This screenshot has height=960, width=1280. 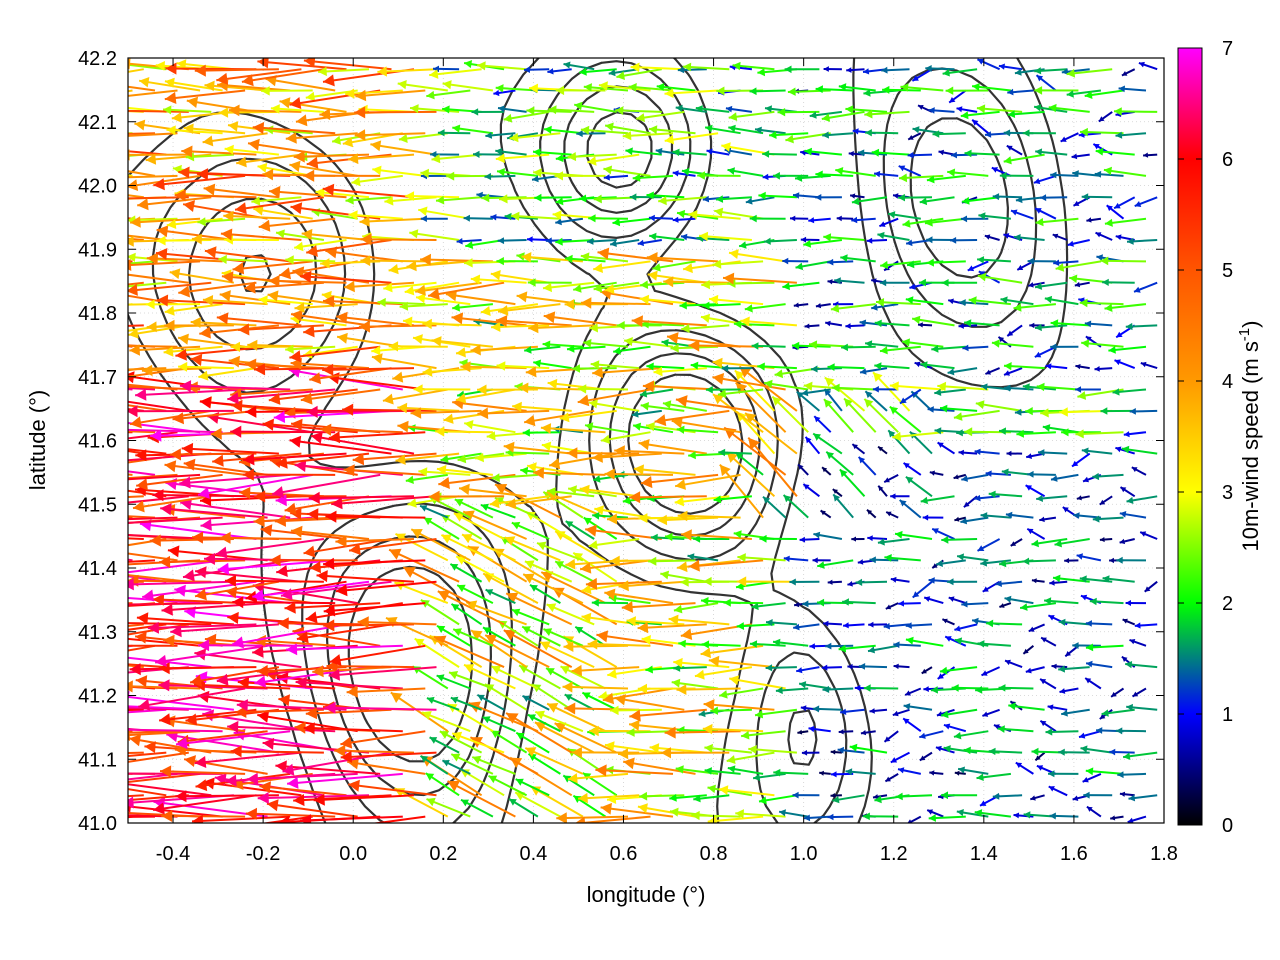 What do you see at coordinates (443, 854) in the screenshot?
I see `x-tick-label: 0.2` at bounding box center [443, 854].